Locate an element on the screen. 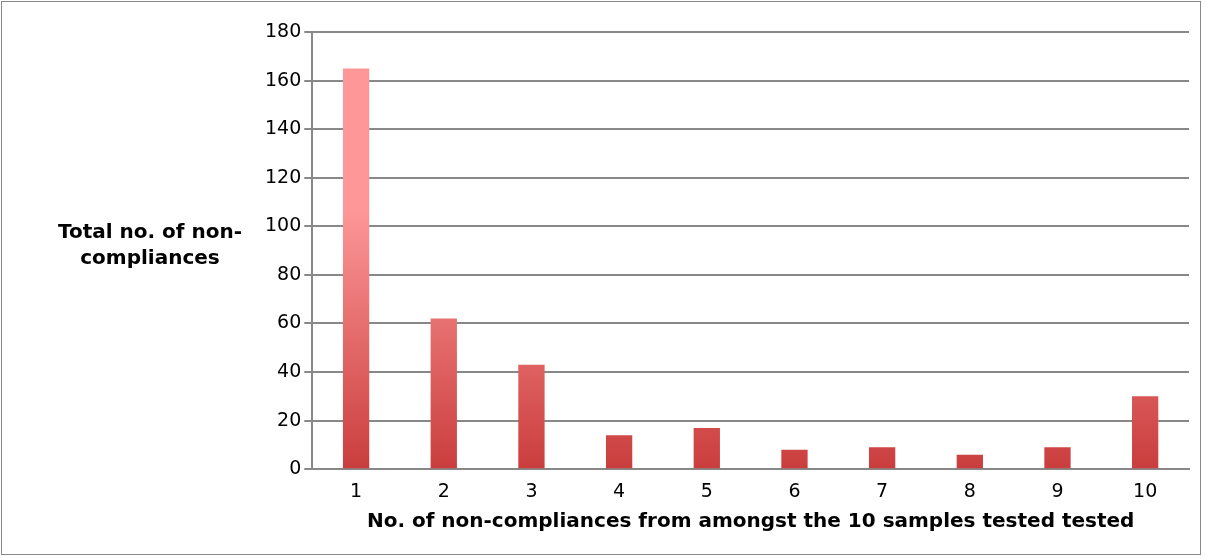 The height and width of the screenshot is (558, 1205). y-tick-label: 40 is located at coordinates (289, 369).